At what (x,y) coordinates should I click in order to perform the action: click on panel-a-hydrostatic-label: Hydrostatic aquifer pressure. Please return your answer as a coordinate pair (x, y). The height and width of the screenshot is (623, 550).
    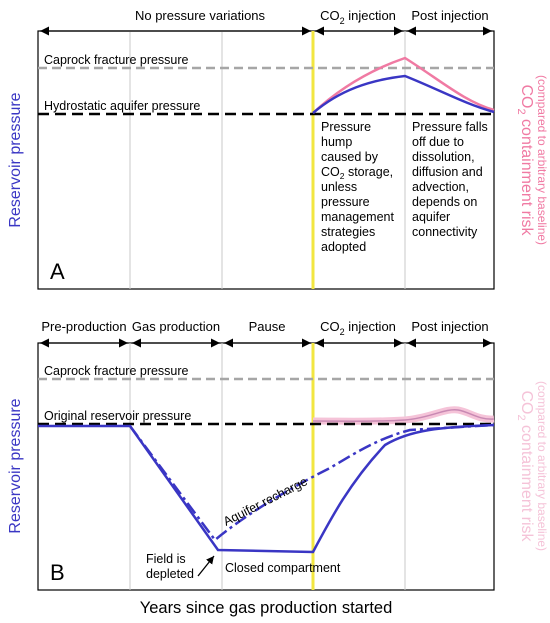
    Looking at the image, I should click on (122, 106).